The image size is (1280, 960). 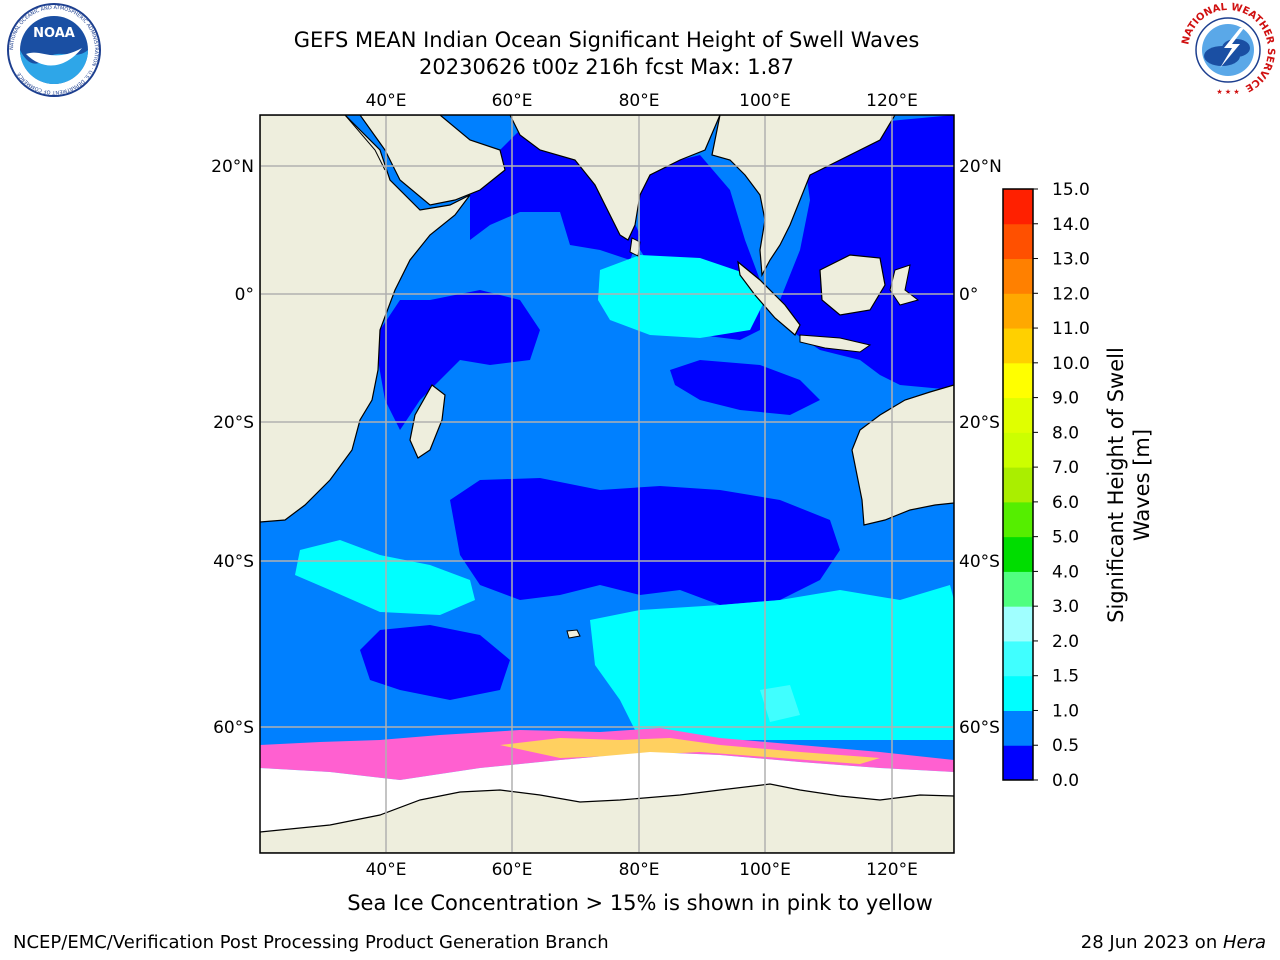 What do you see at coordinates (606, 67) in the screenshot?
I see `chart-subtitle: 20230626 t00z 216h fcst Max: 1.87` at bounding box center [606, 67].